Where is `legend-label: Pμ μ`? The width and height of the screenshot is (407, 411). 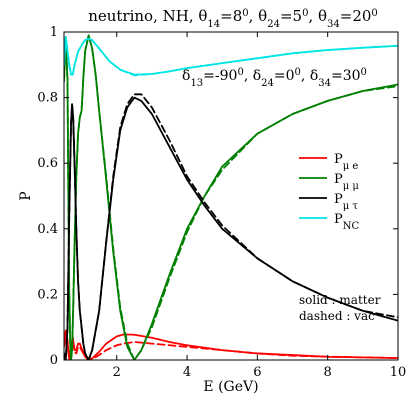
legend-label: Pμ μ is located at coordinates (346, 182).